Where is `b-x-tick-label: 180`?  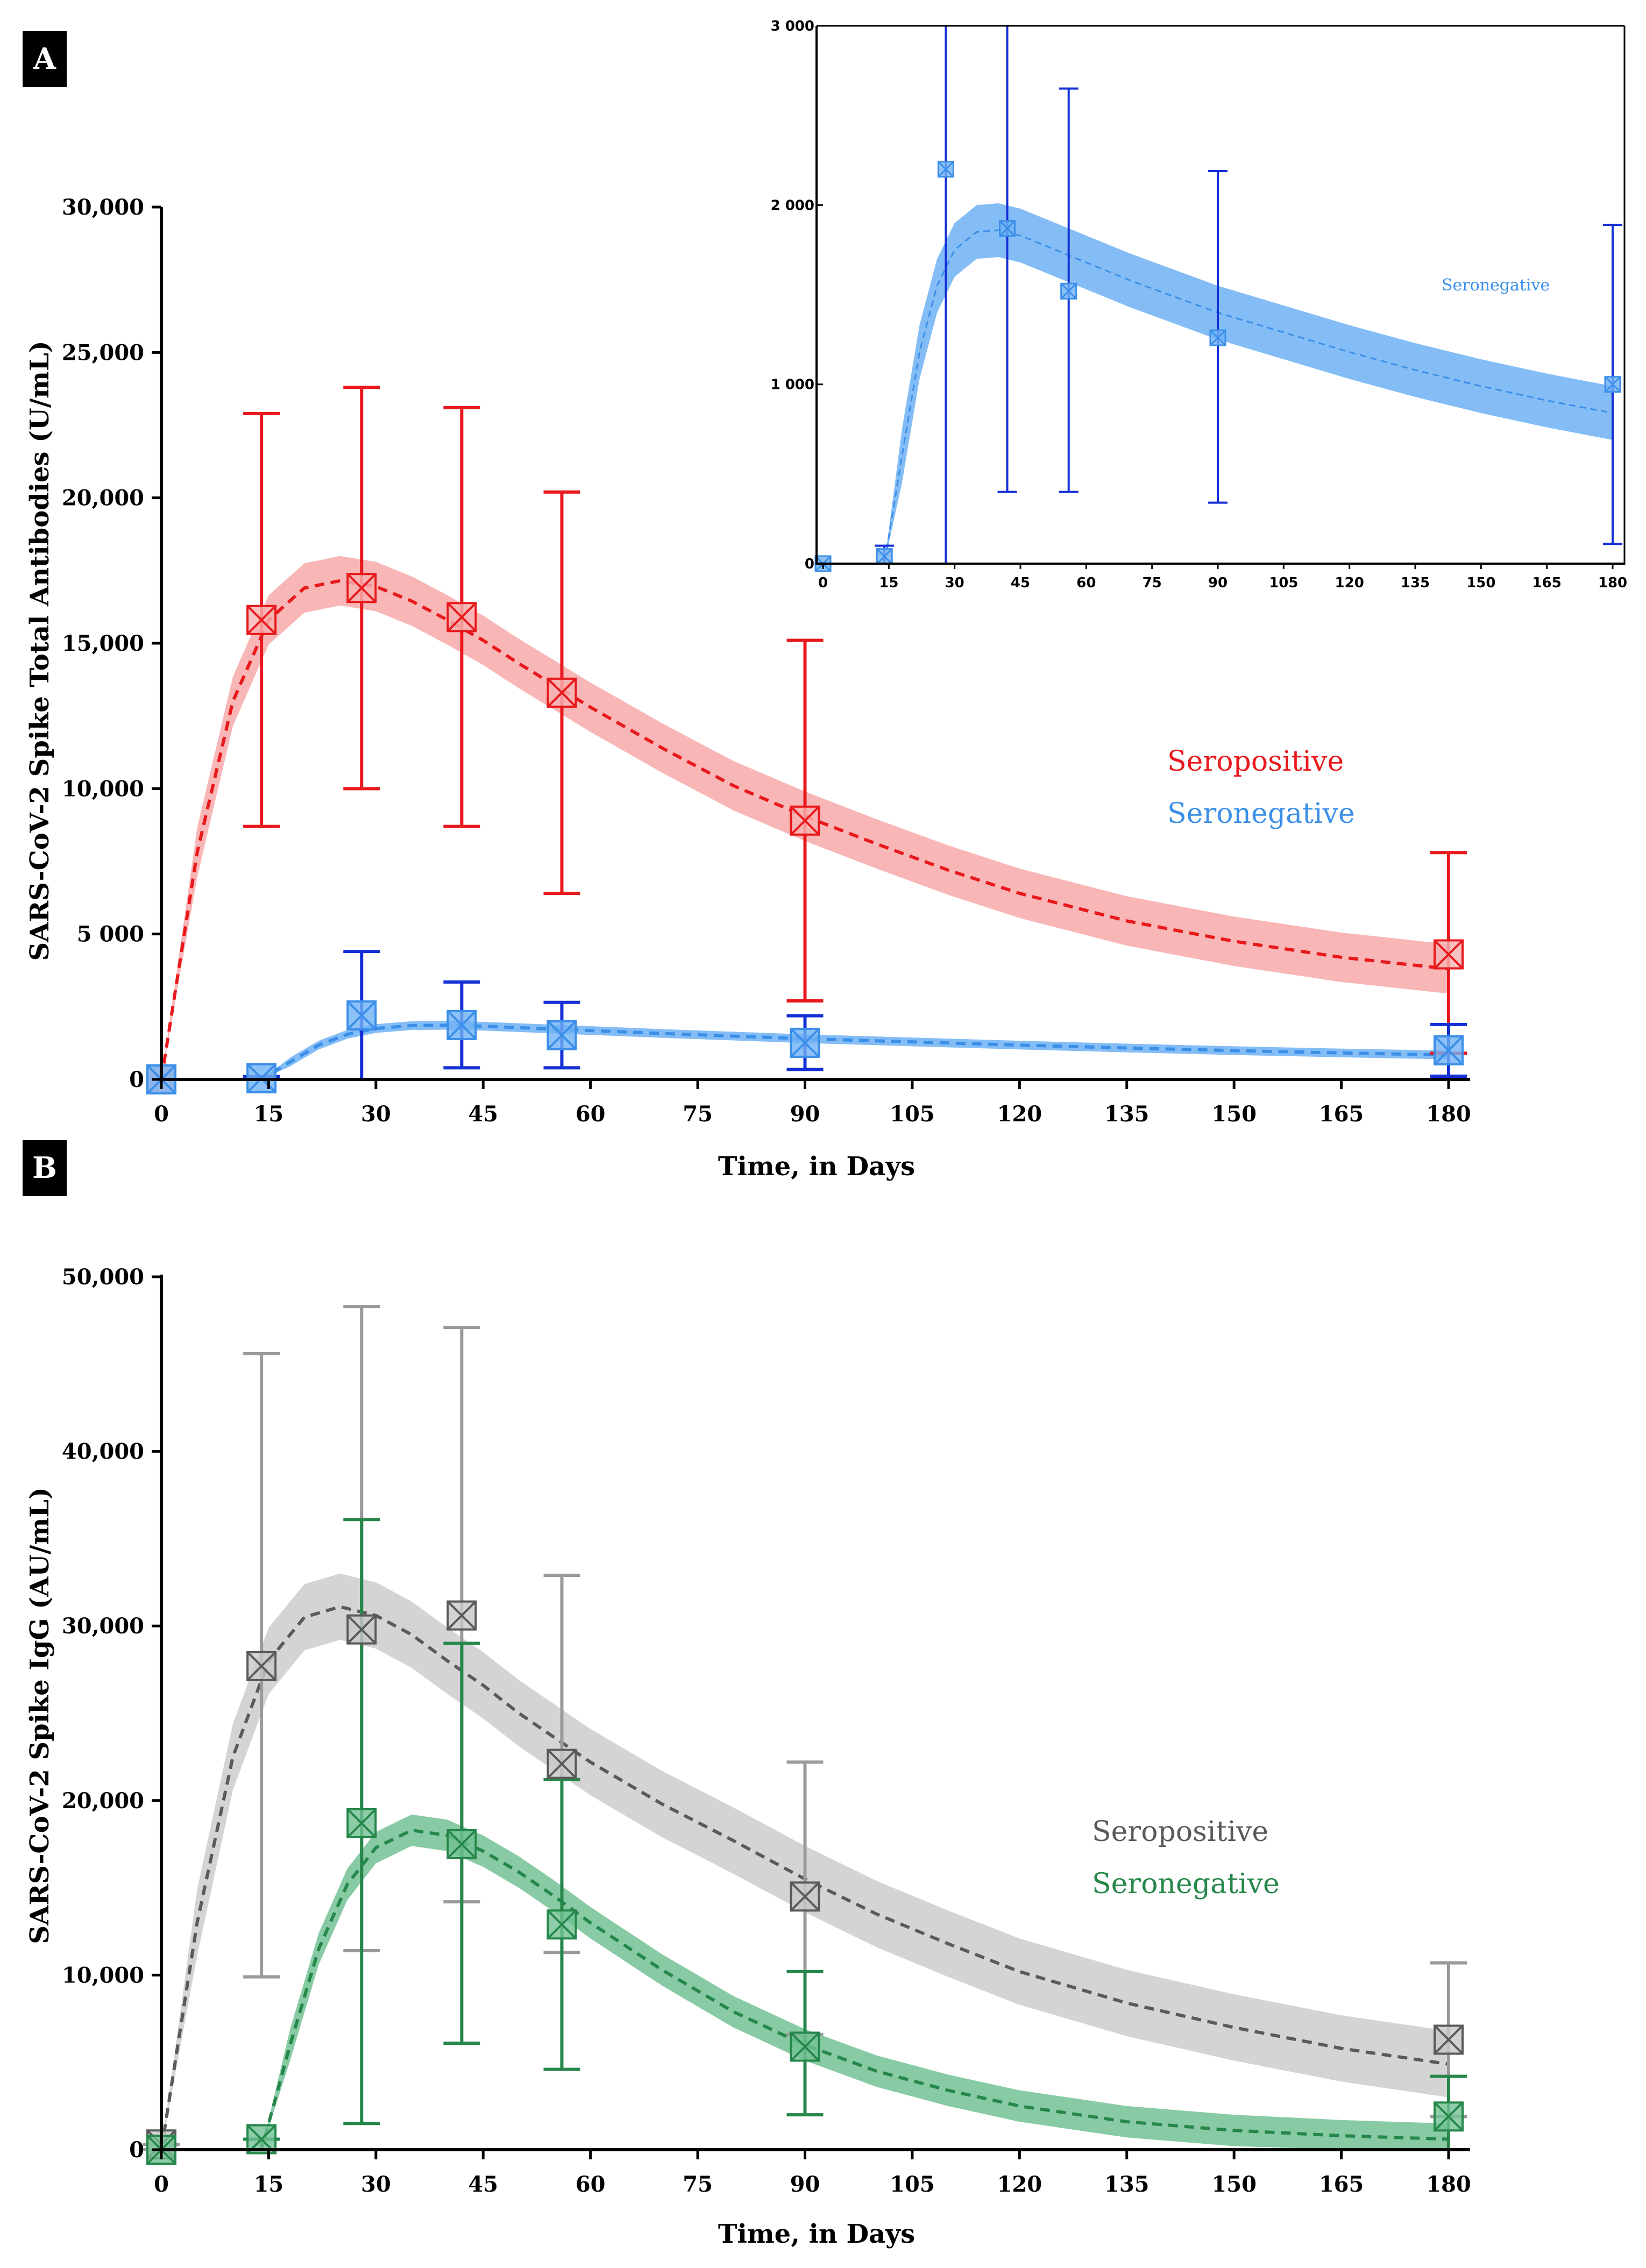
b-x-tick-label: 180 is located at coordinates (1448, 2185).